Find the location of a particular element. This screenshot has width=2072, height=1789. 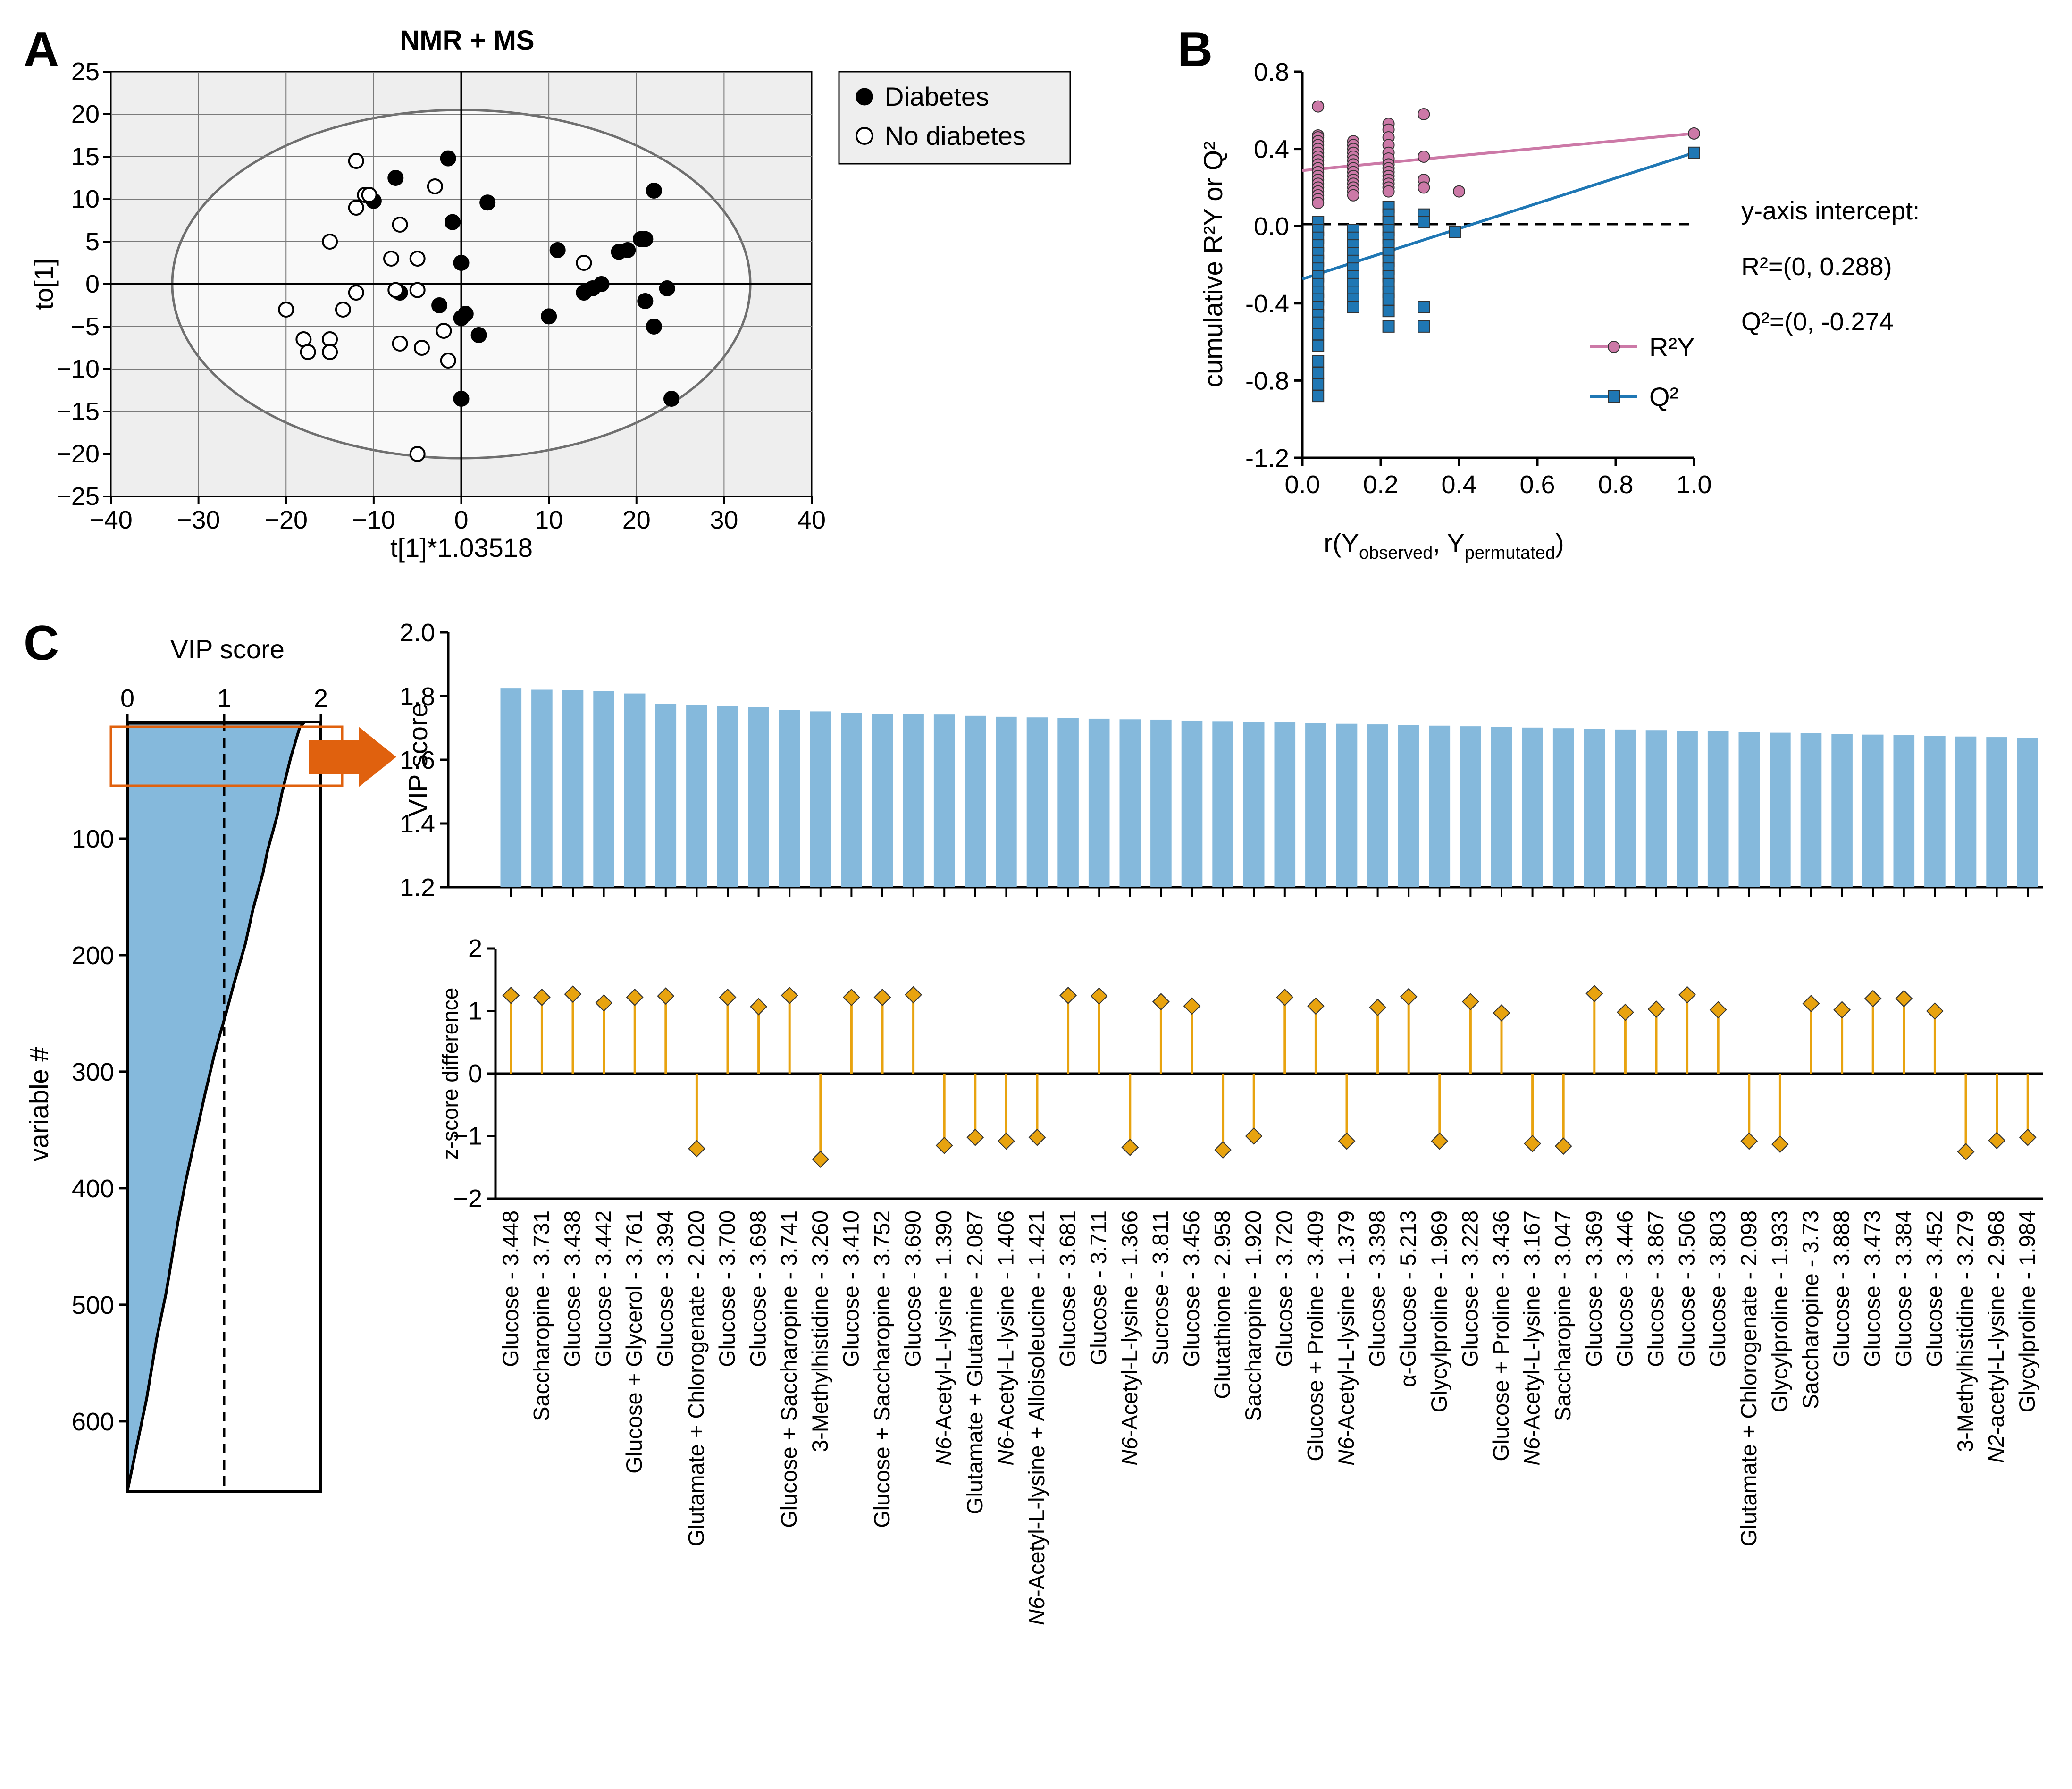

chart-c-vip-bars is located at coordinates (1269, 787).